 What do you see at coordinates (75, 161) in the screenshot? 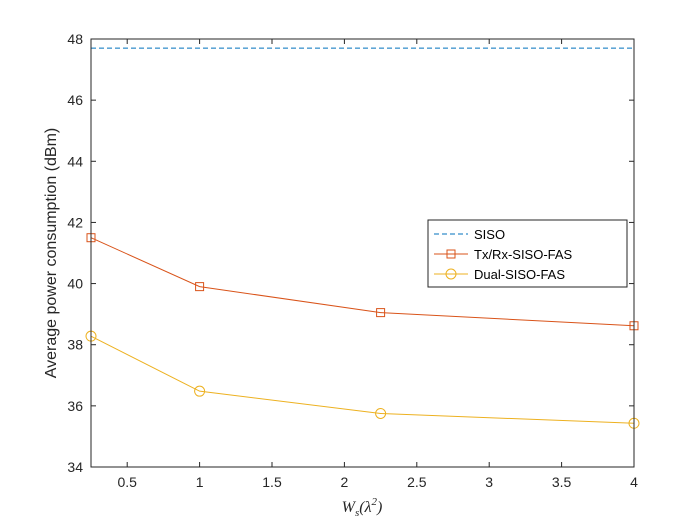
I see `y-tick-label: 44` at bounding box center [75, 161].